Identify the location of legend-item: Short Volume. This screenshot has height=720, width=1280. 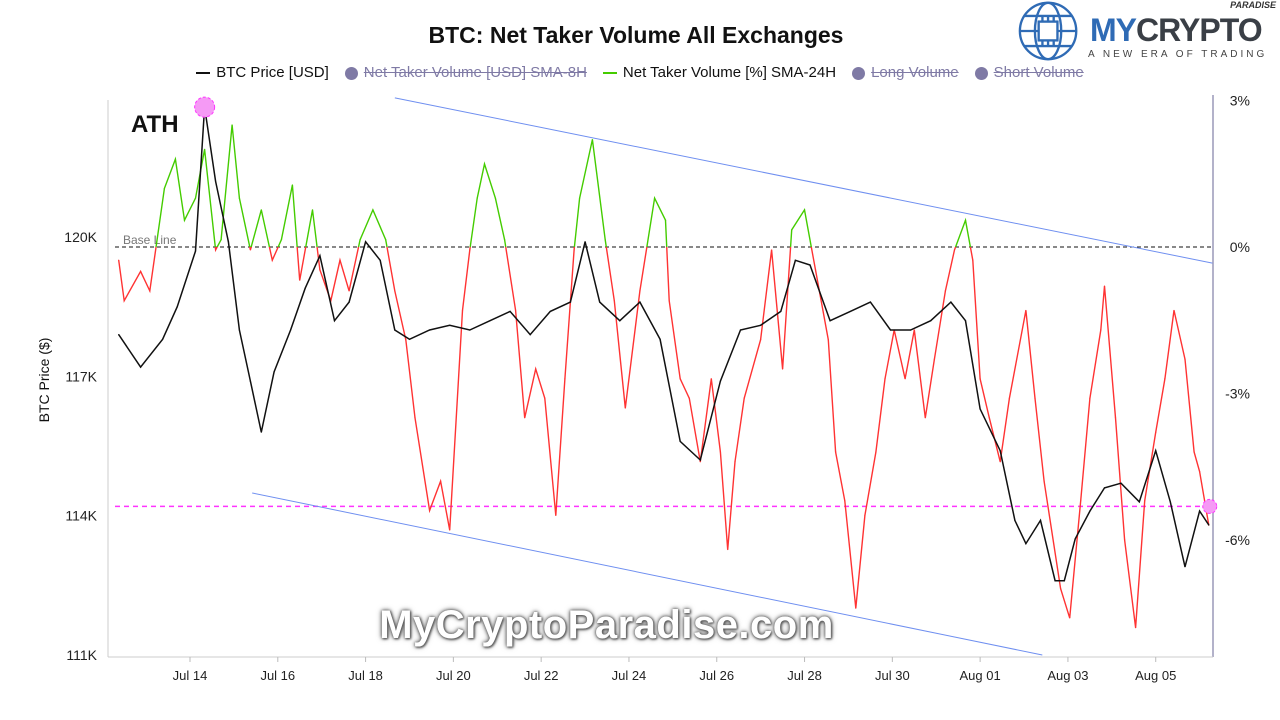
(1029, 73).